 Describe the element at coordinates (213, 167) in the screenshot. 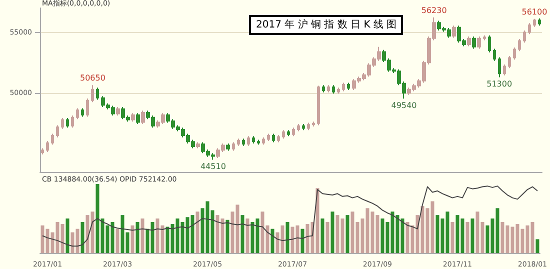

I see `annotation: 44510` at that location.